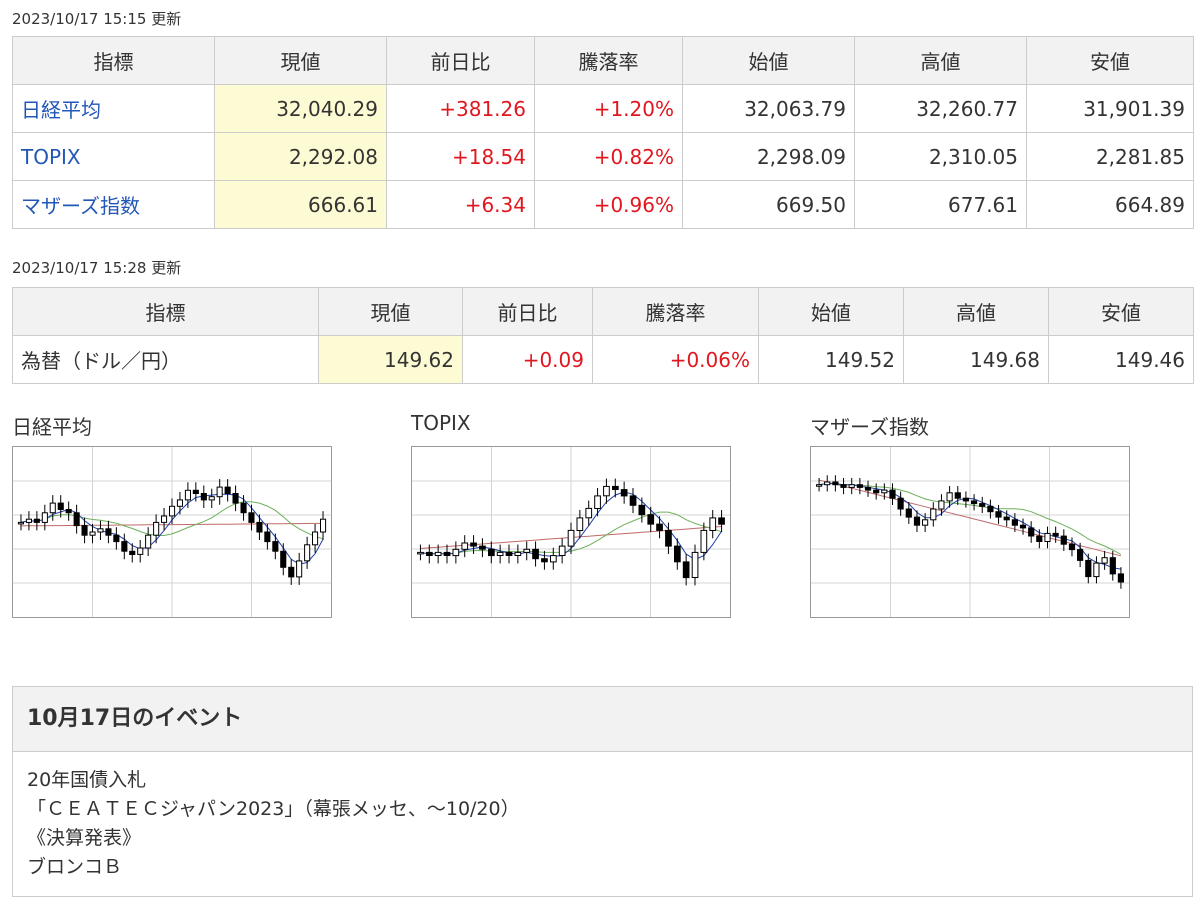  What do you see at coordinates (113, 156) in the screenshot?
I see `index-name-cell: TOPIX` at bounding box center [113, 156].